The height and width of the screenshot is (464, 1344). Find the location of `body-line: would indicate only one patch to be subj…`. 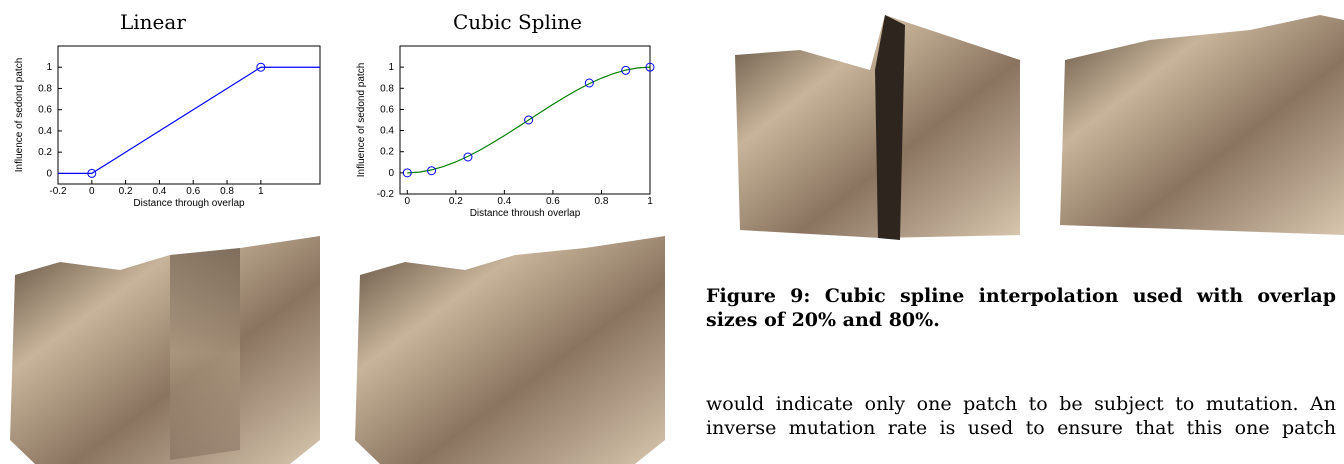

body-line: would indicate only one patch to be subj… is located at coordinates (1021, 404).